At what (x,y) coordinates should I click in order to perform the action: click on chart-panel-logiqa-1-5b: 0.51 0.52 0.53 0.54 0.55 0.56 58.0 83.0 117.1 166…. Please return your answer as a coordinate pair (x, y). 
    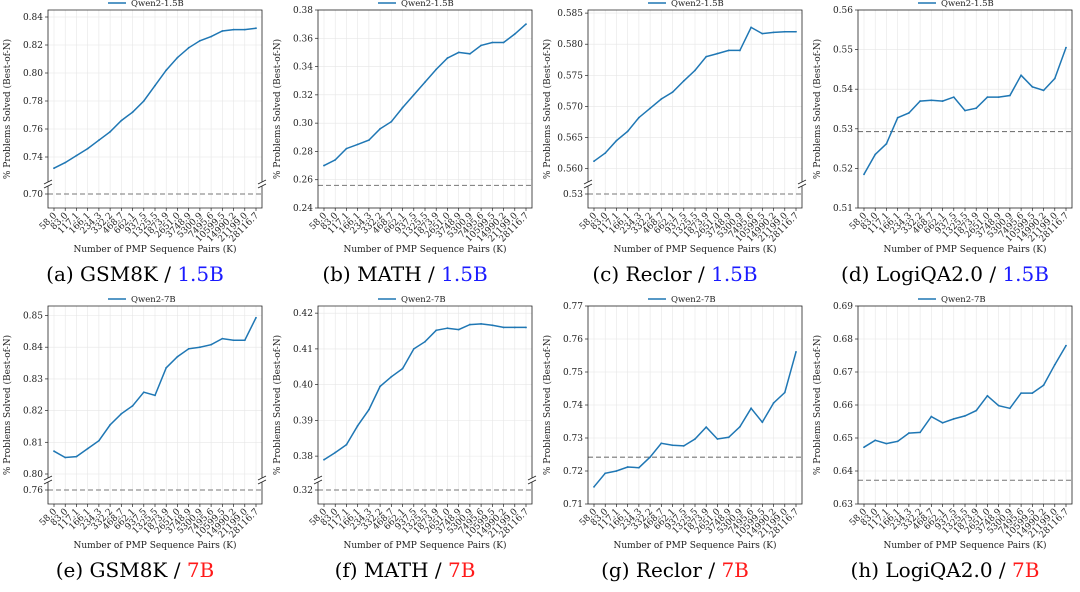
    Looking at the image, I should click on (945, 148).